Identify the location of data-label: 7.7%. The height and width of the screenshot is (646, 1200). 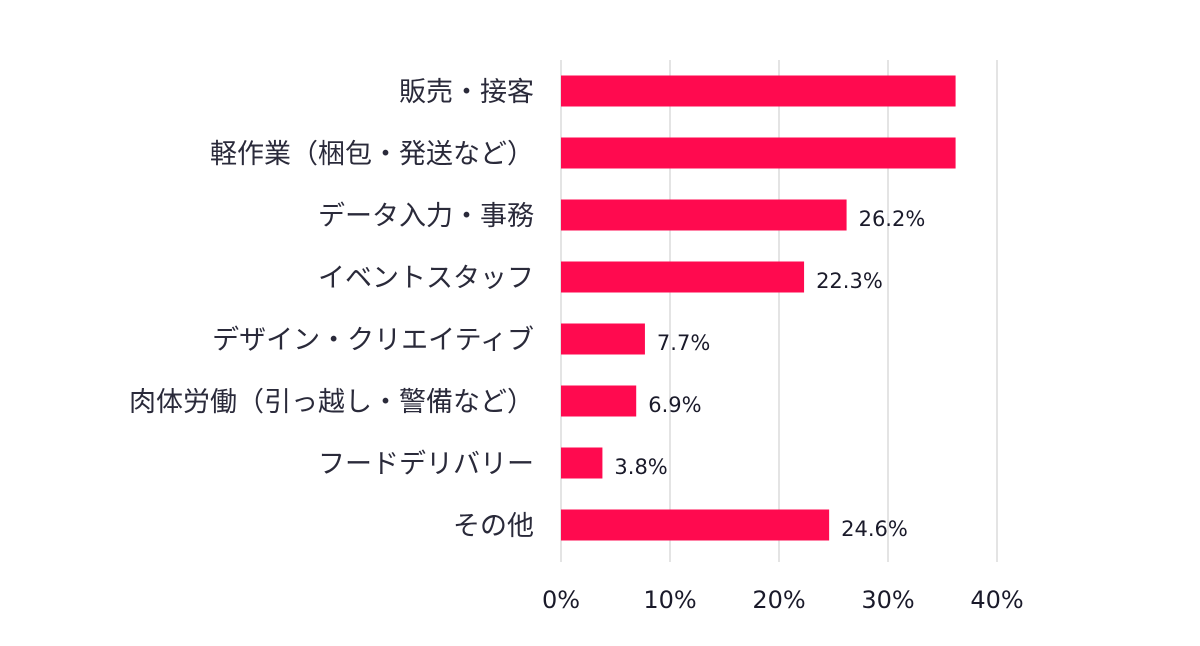
(683, 343).